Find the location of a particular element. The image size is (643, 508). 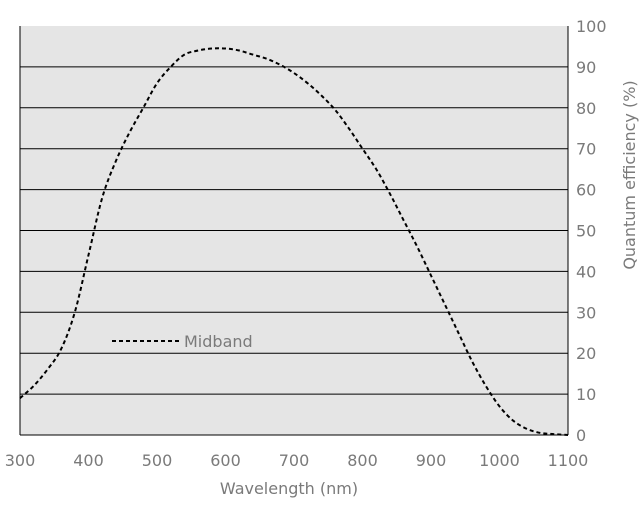

y-tick-label: 0 is located at coordinates (581, 435).